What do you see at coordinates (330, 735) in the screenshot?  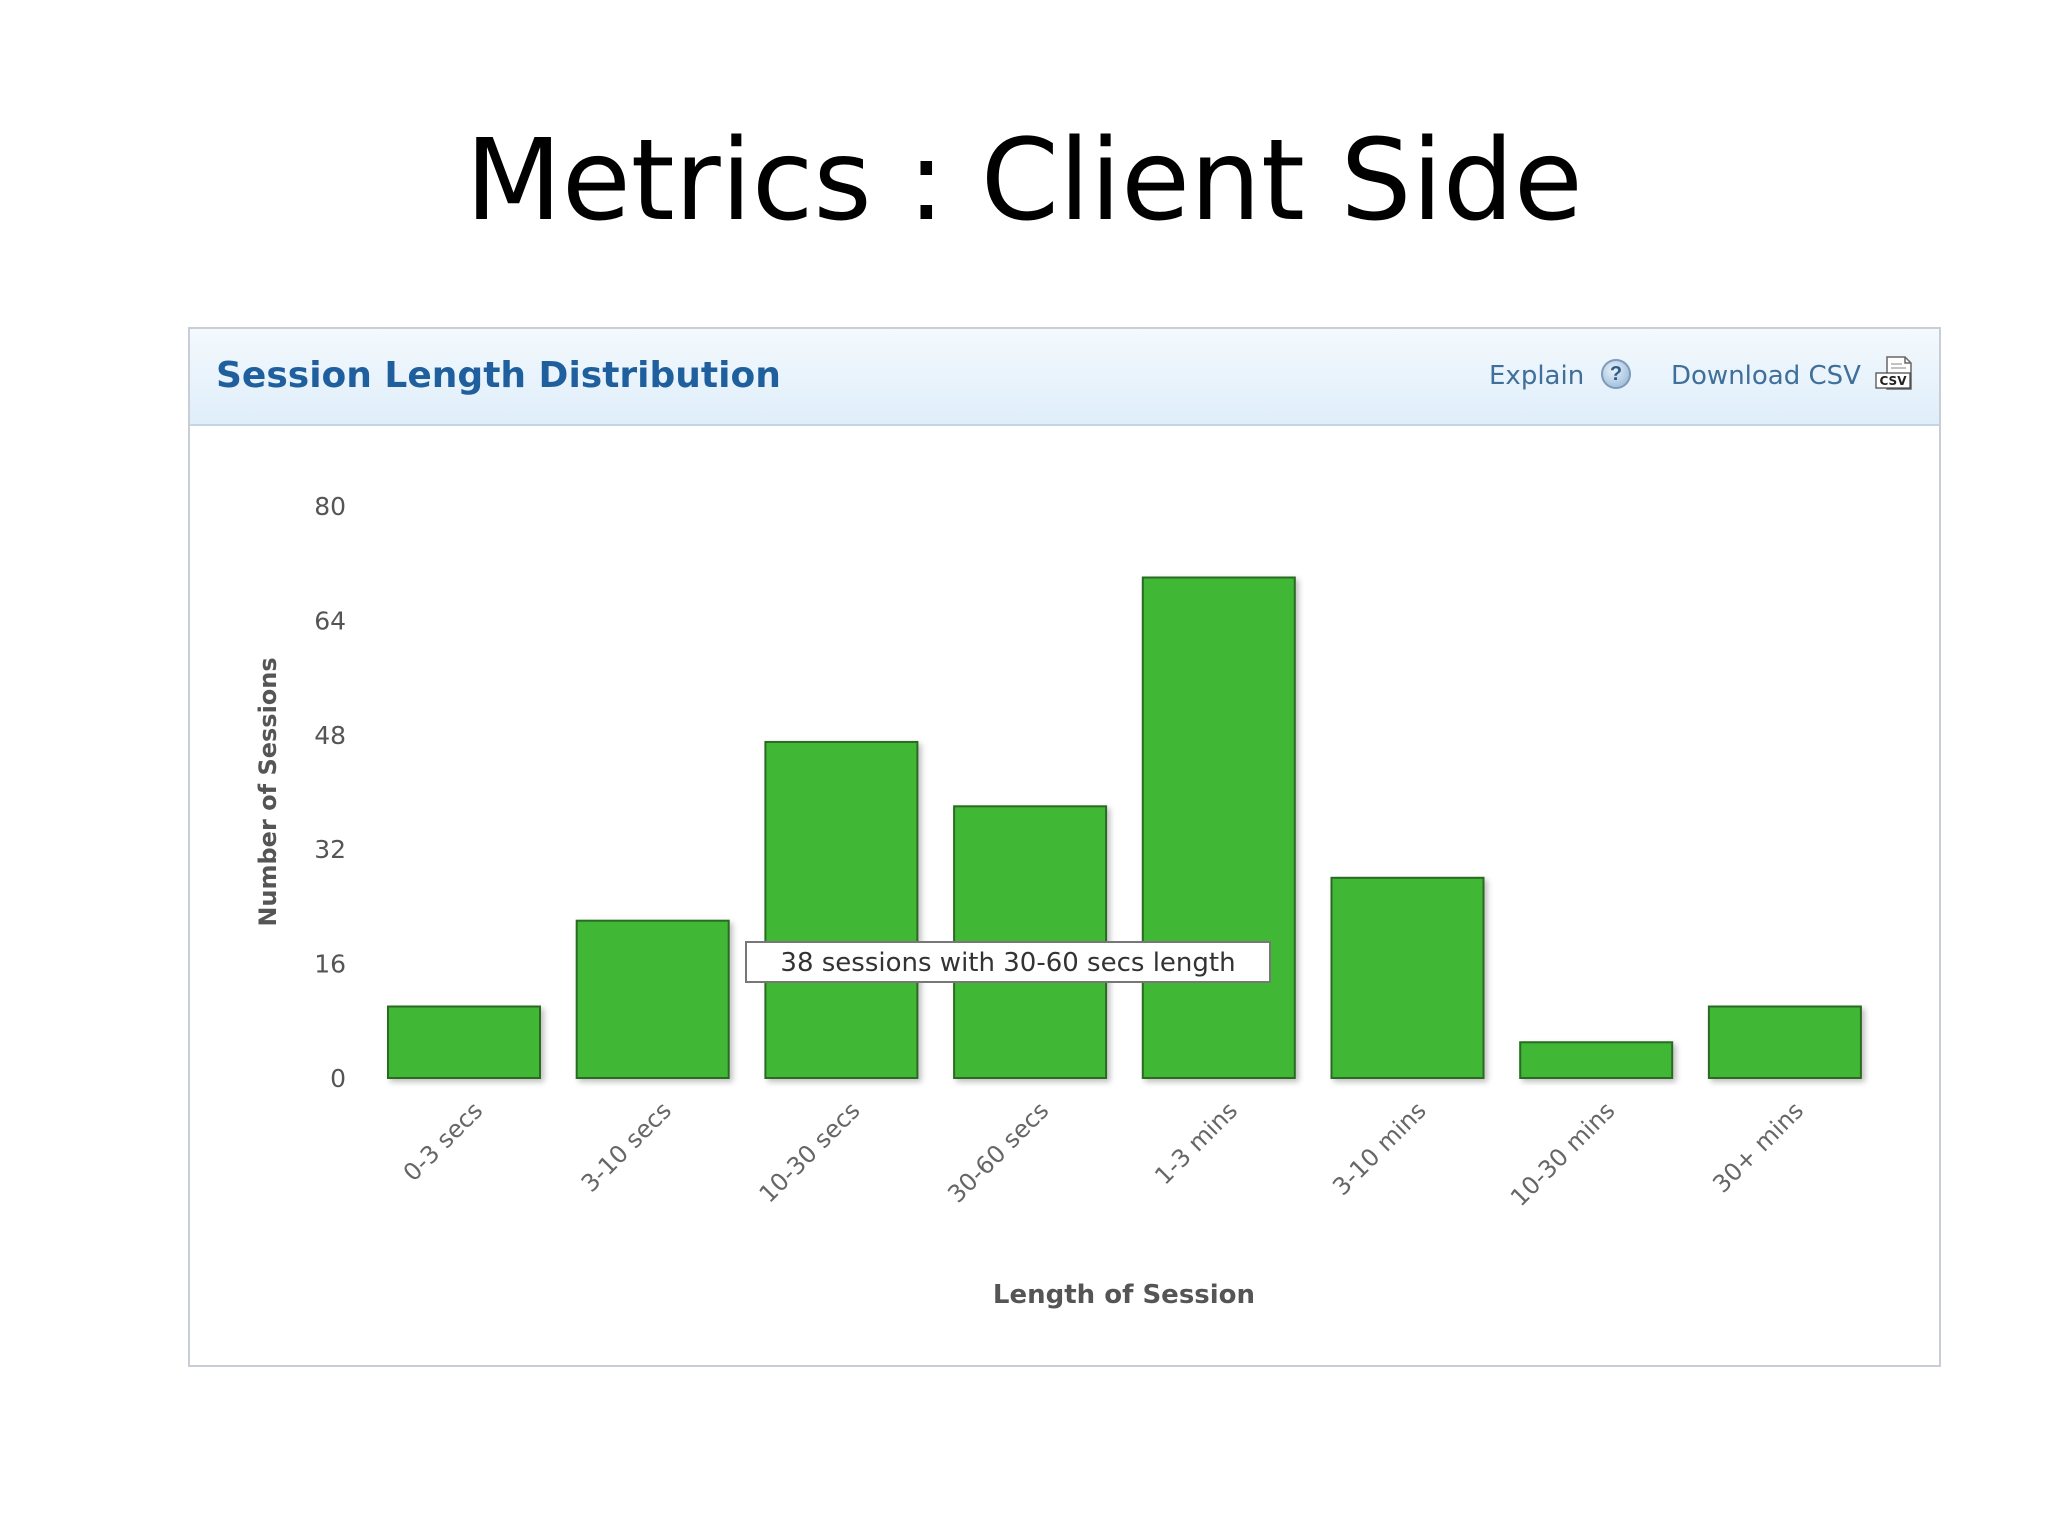 I see `y-tick-label: 48` at bounding box center [330, 735].